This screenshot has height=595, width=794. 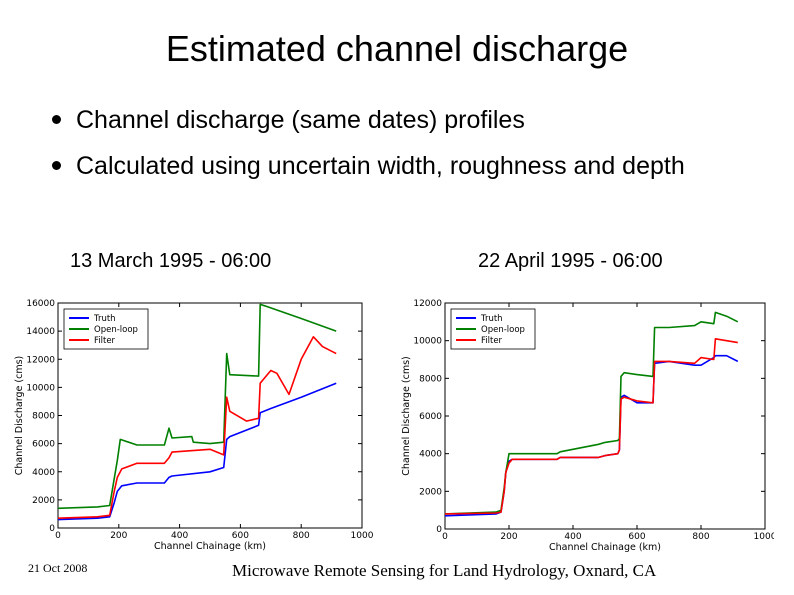 What do you see at coordinates (40, 304) in the screenshot?
I see `y-tick-label: 16000` at bounding box center [40, 304].